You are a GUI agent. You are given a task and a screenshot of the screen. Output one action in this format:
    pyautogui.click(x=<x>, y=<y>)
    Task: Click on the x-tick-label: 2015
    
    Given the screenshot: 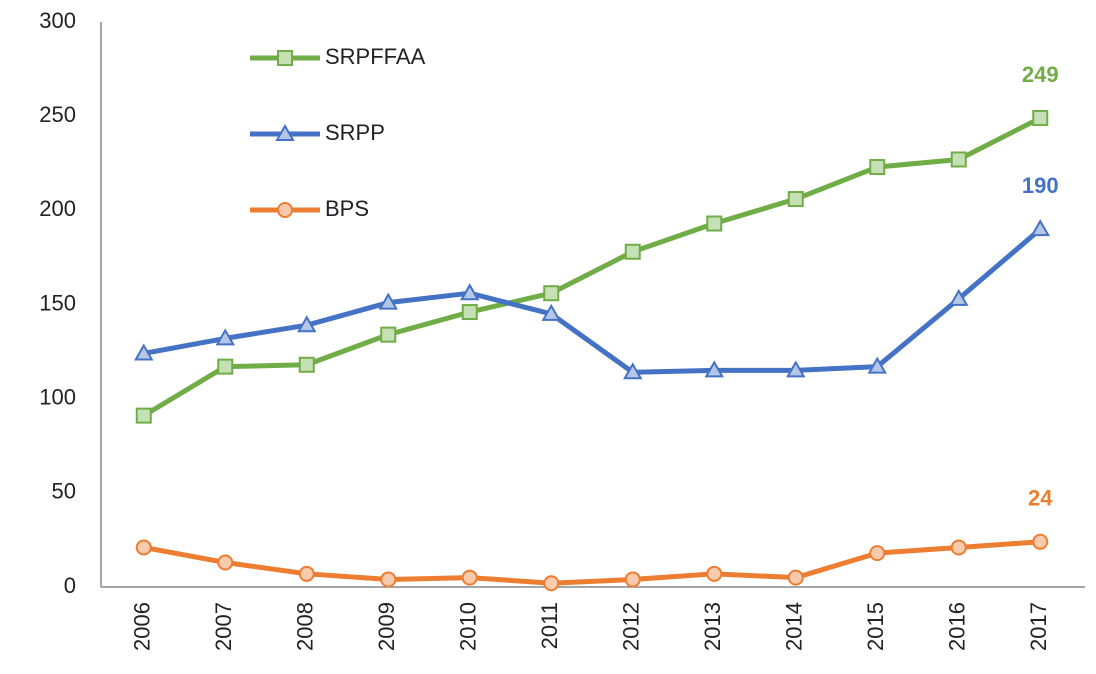 What is the action you would take?
    pyautogui.click(x=875, y=626)
    